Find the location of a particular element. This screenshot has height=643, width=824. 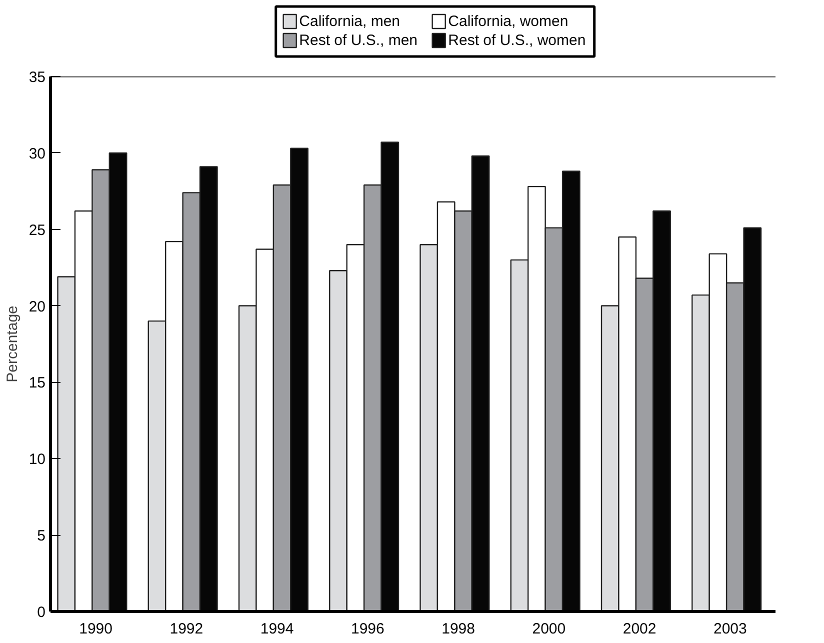

y-tick-label: 10 is located at coordinates (37, 459).